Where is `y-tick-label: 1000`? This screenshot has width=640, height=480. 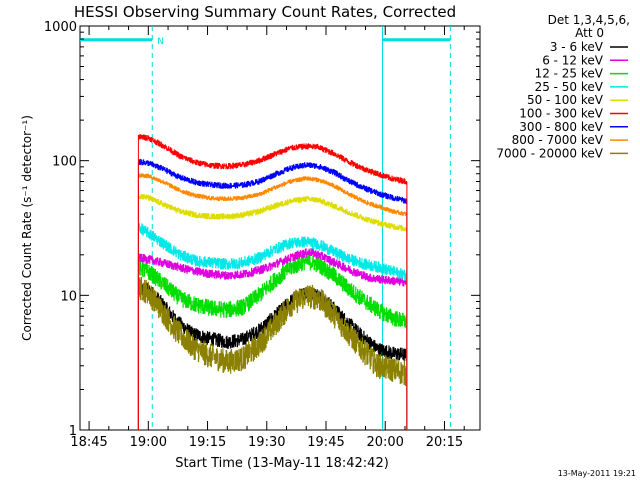 y-tick-label: 1000 is located at coordinates (60, 27).